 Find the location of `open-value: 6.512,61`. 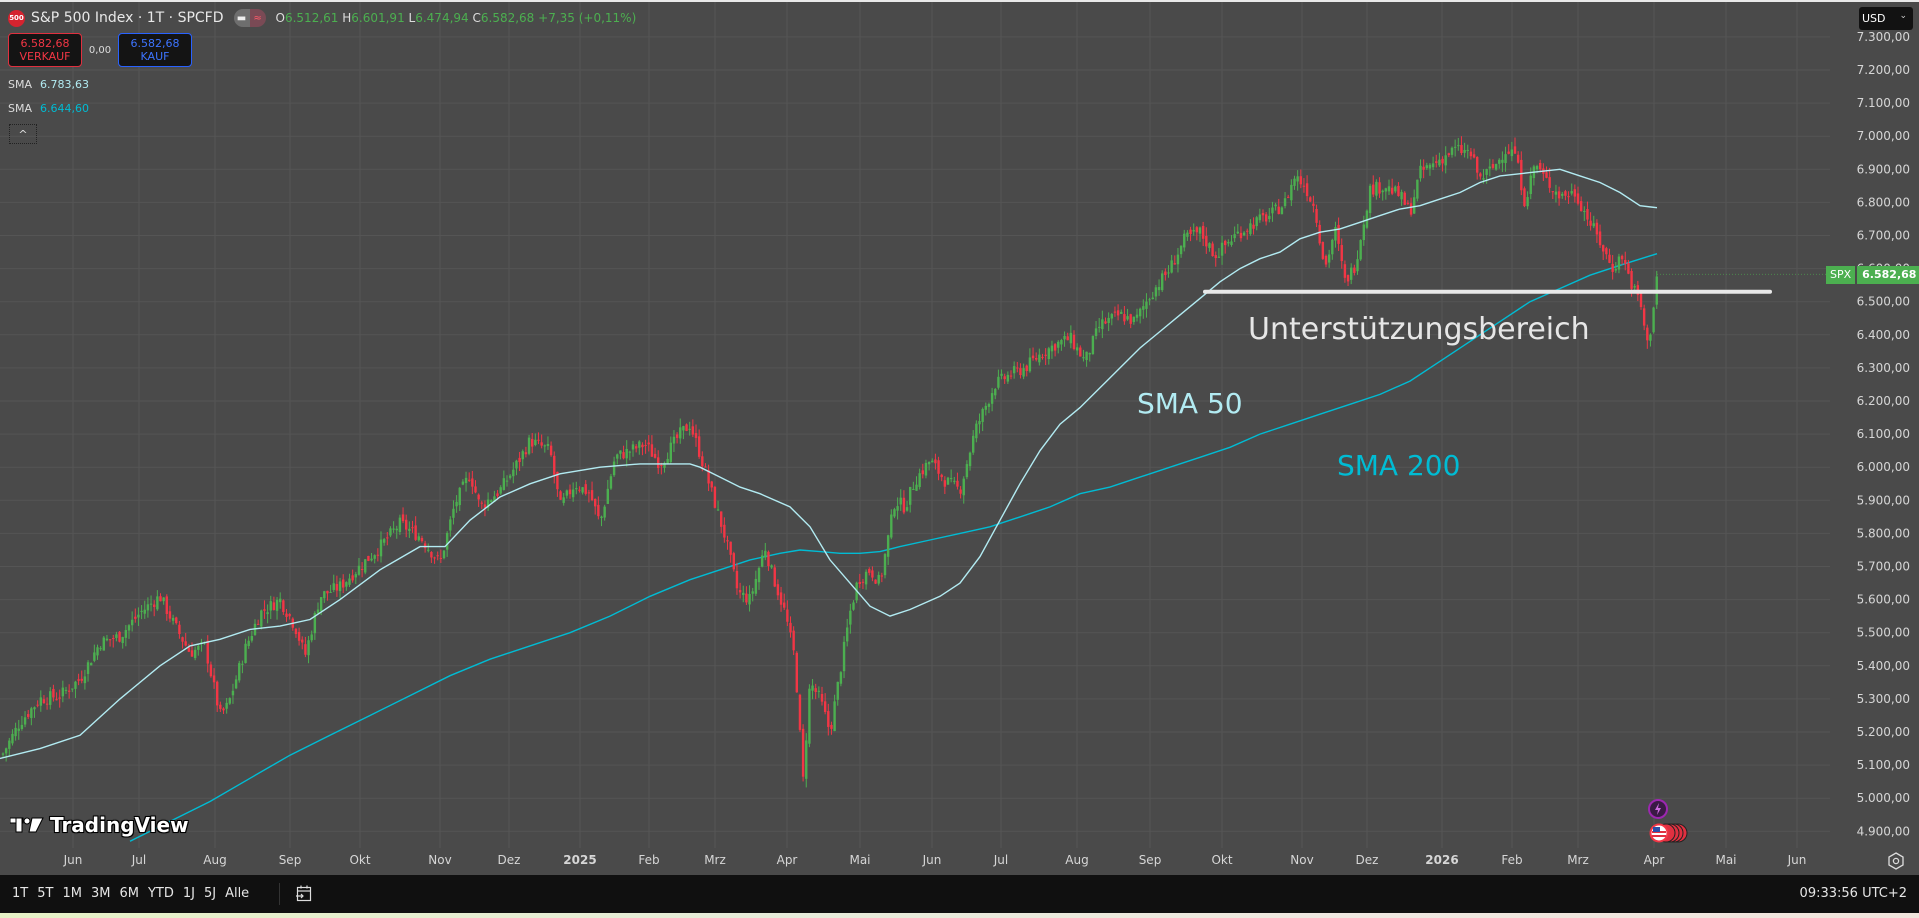

open-value: 6.512,61 is located at coordinates (311, 18).